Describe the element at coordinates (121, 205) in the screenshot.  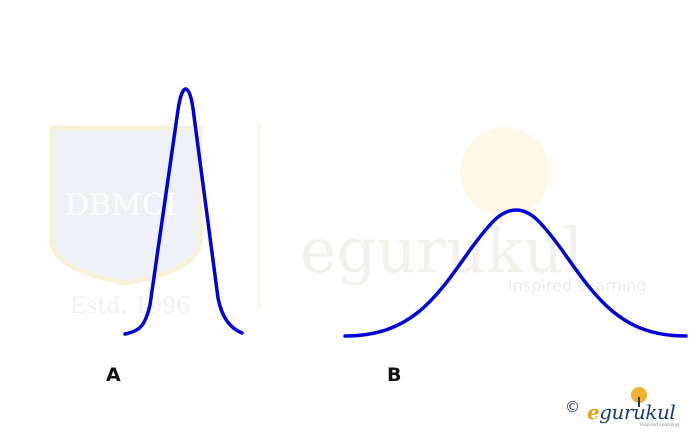
I see `seal-text: DBMCI` at that location.